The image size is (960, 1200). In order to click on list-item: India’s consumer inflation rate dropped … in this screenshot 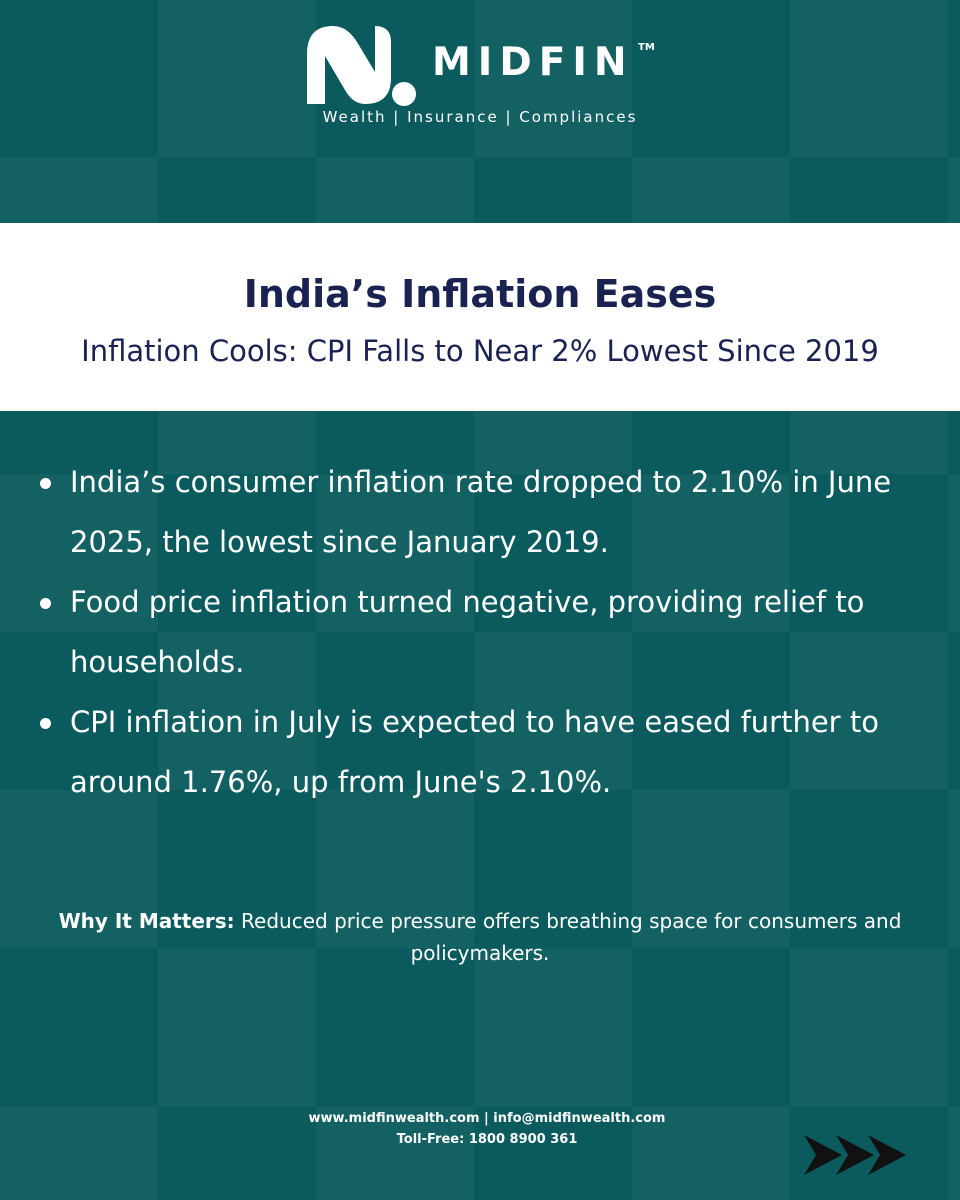, I will do `click(483, 512)`.